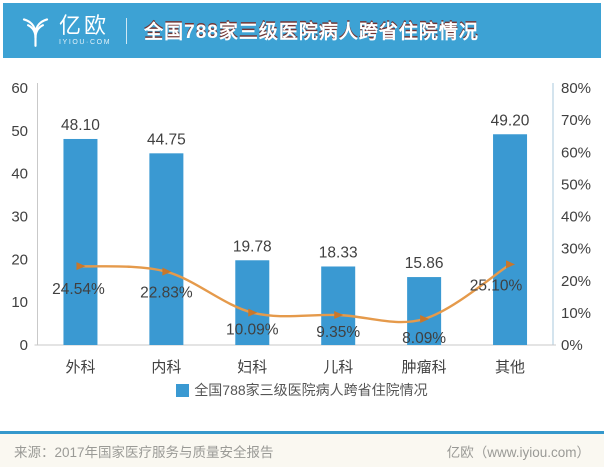 The width and height of the screenshot is (604, 467). Describe the element at coordinates (166, 293) in the screenshot. I see `line-value-label: 22.83%` at that location.